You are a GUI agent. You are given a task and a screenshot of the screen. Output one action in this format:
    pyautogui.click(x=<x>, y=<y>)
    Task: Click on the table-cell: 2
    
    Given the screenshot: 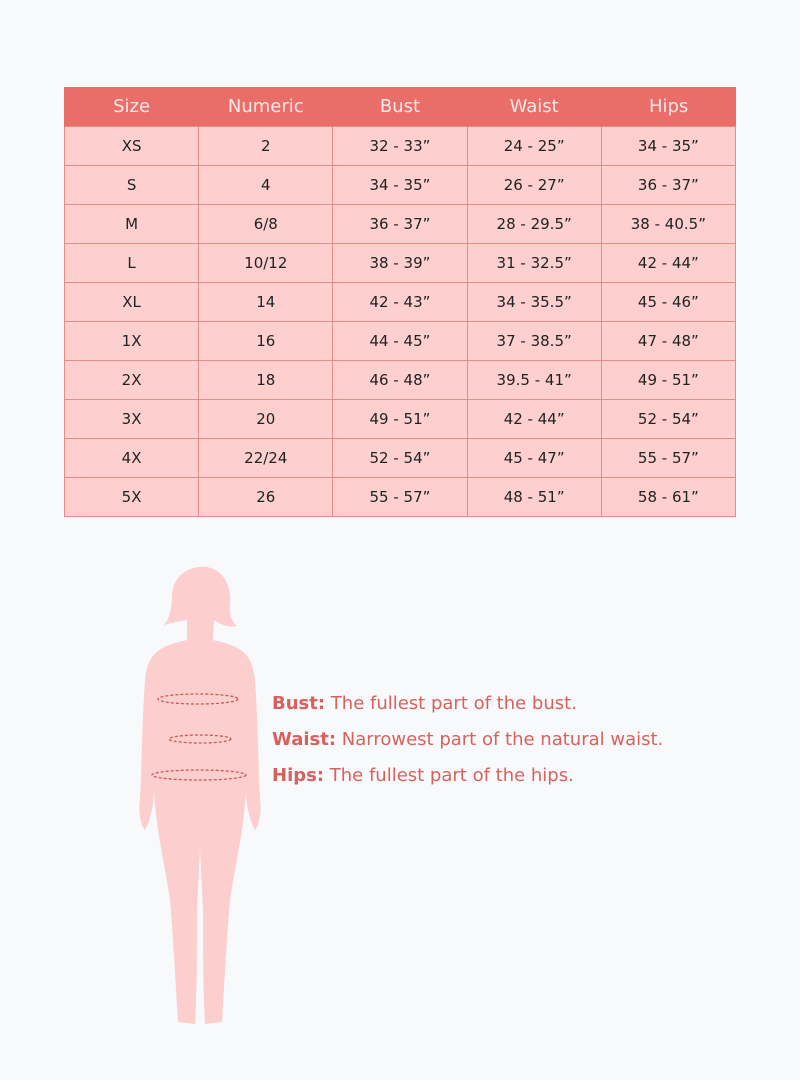 What is the action you would take?
    pyautogui.click(x=266, y=146)
    